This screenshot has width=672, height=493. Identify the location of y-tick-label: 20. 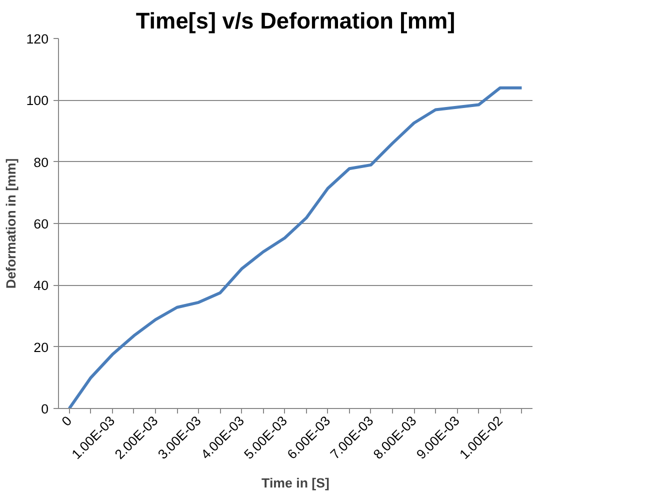
(41, 347).